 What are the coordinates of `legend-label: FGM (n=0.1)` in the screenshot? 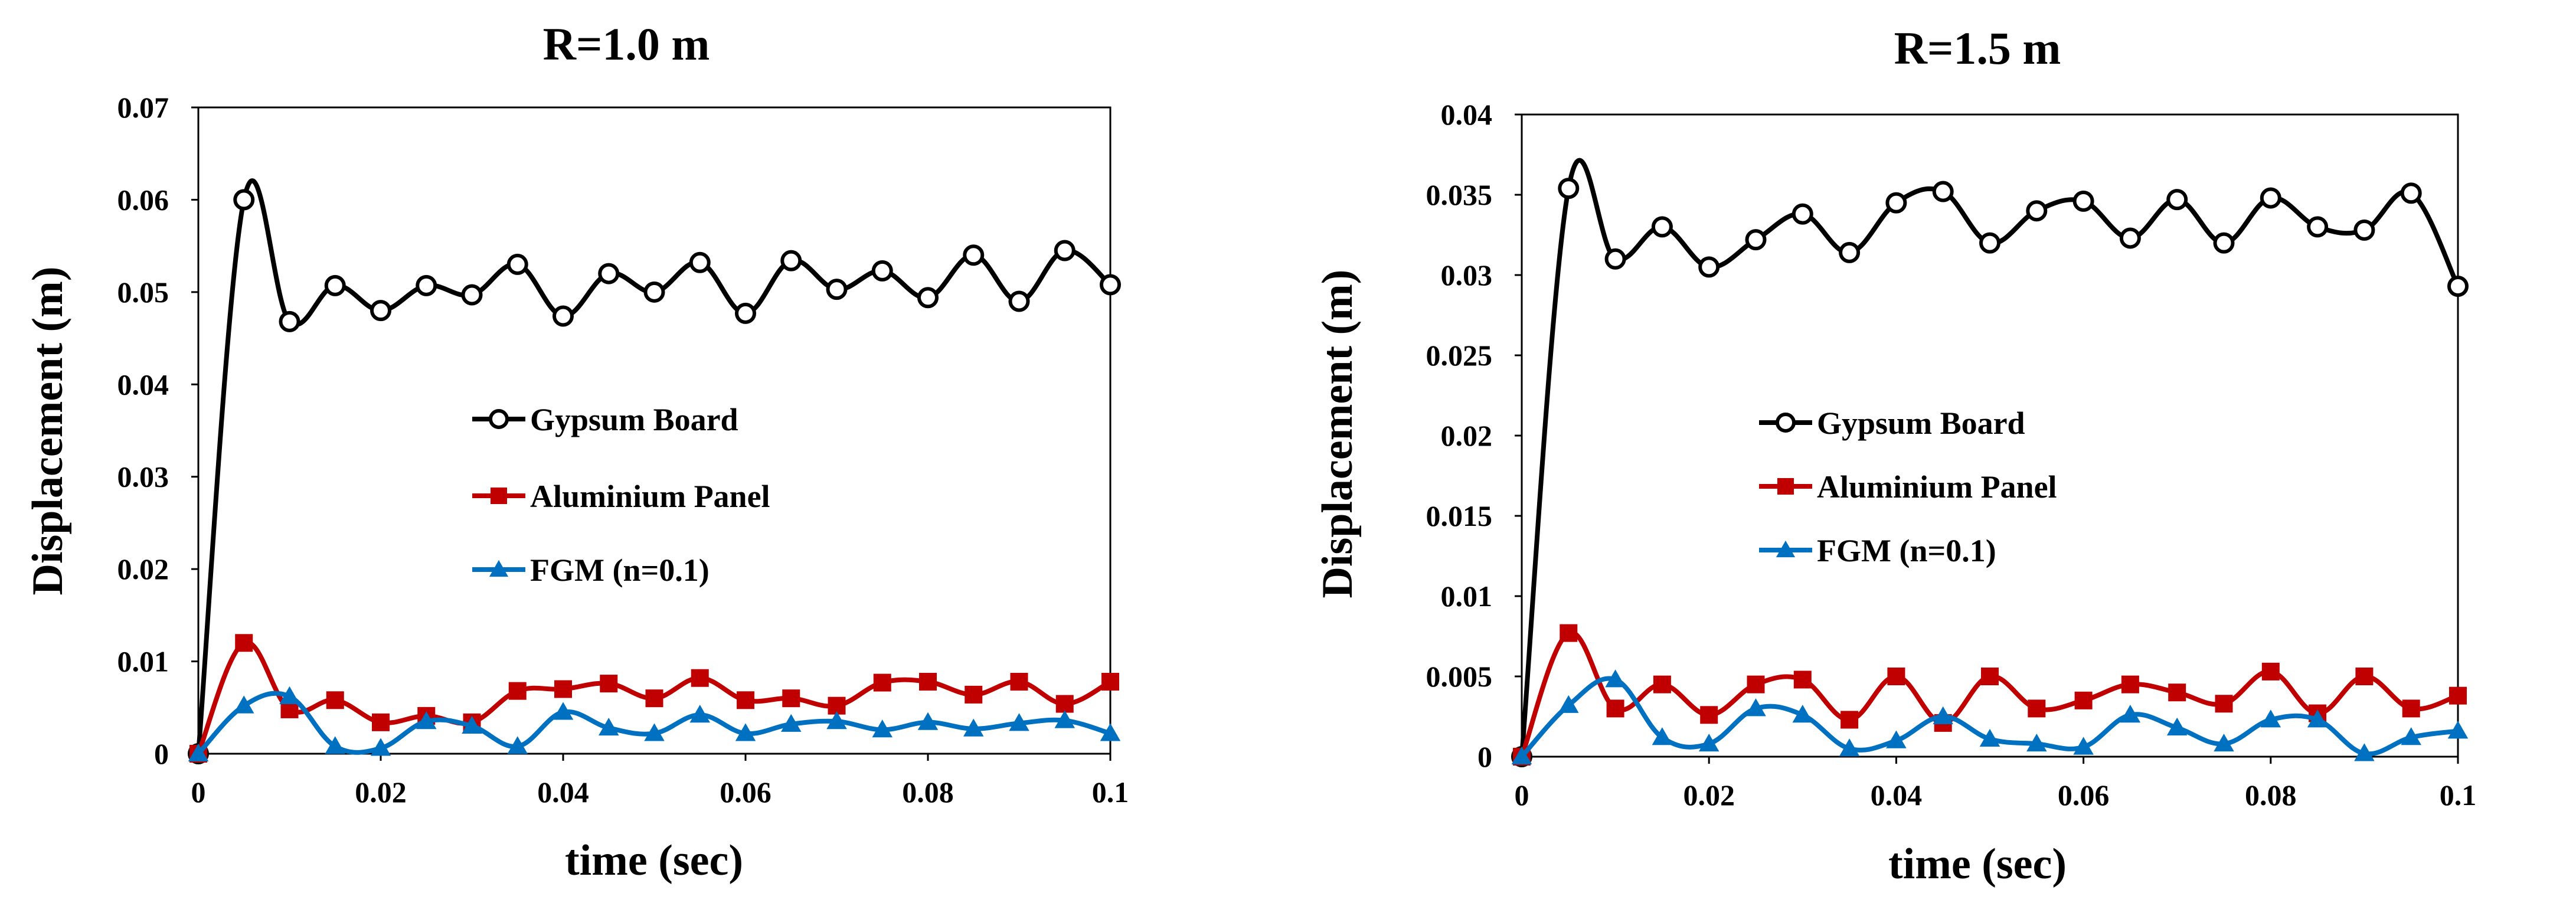 It's located at (1906, 550).